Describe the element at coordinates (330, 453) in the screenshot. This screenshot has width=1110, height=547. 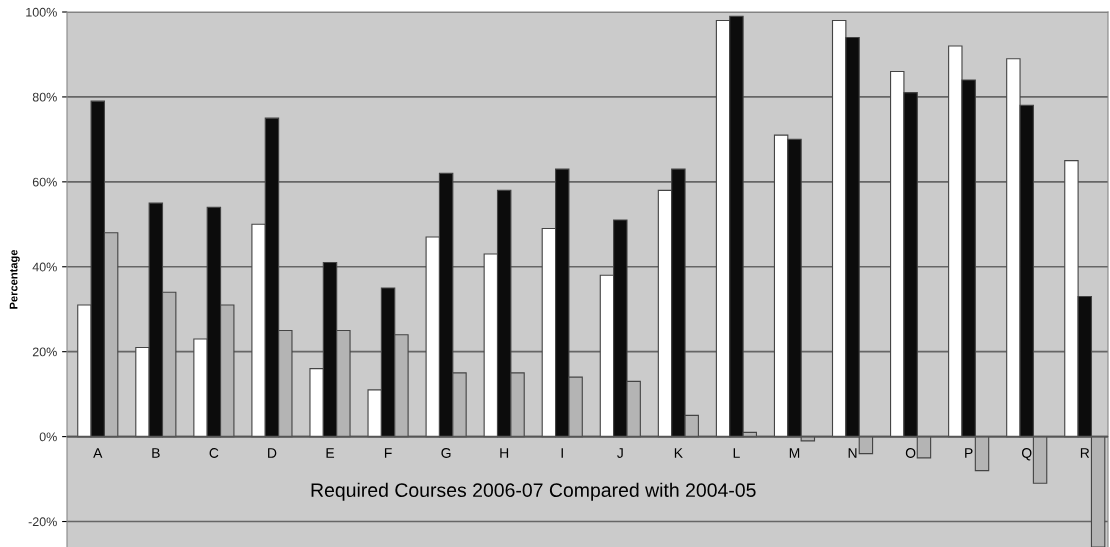
I see `x-tick-label: E` at that location.